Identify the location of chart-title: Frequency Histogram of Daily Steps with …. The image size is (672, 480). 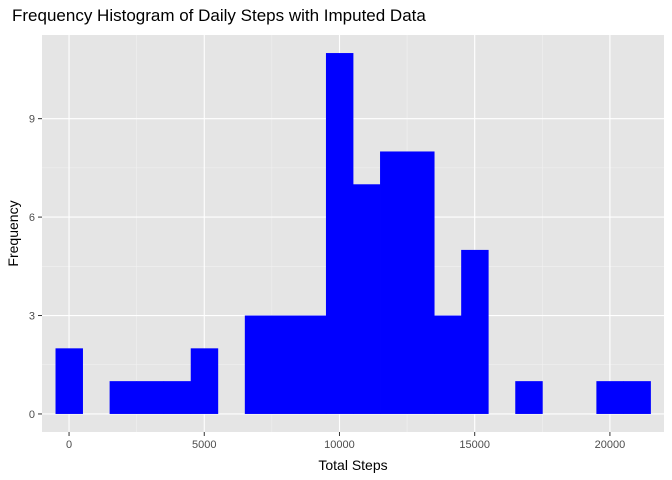
(219, 15).